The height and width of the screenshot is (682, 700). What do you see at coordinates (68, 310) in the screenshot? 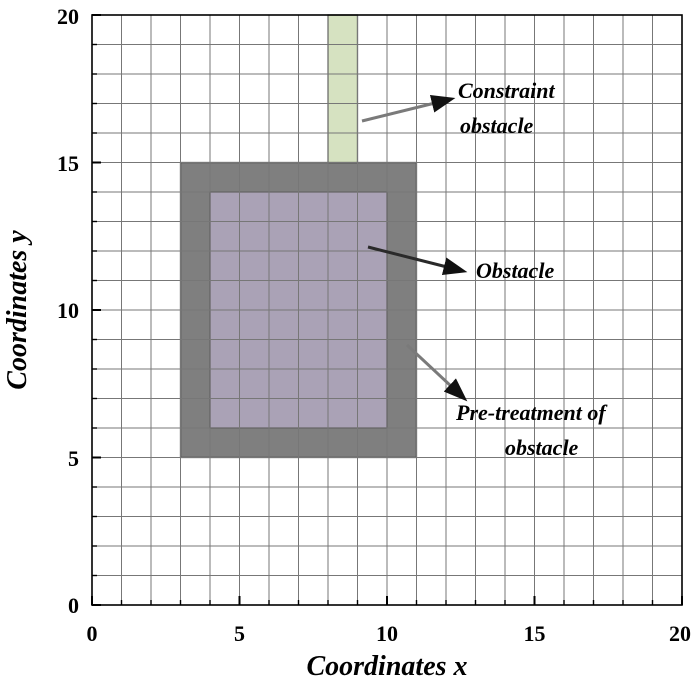
I see `y-tick-label-10: 10` at bounding box center [68, 310].